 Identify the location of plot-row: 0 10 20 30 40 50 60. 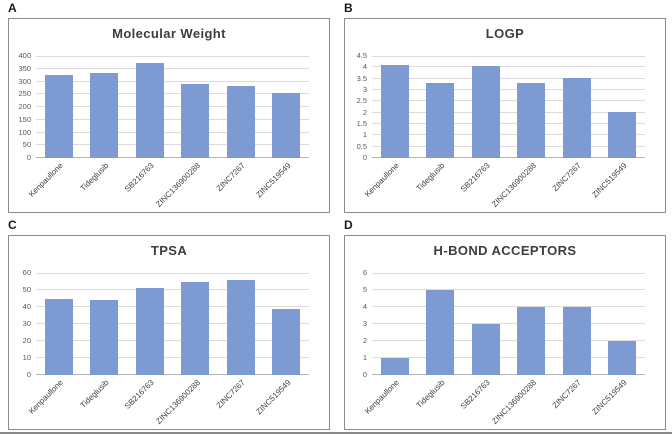
(169, 323).